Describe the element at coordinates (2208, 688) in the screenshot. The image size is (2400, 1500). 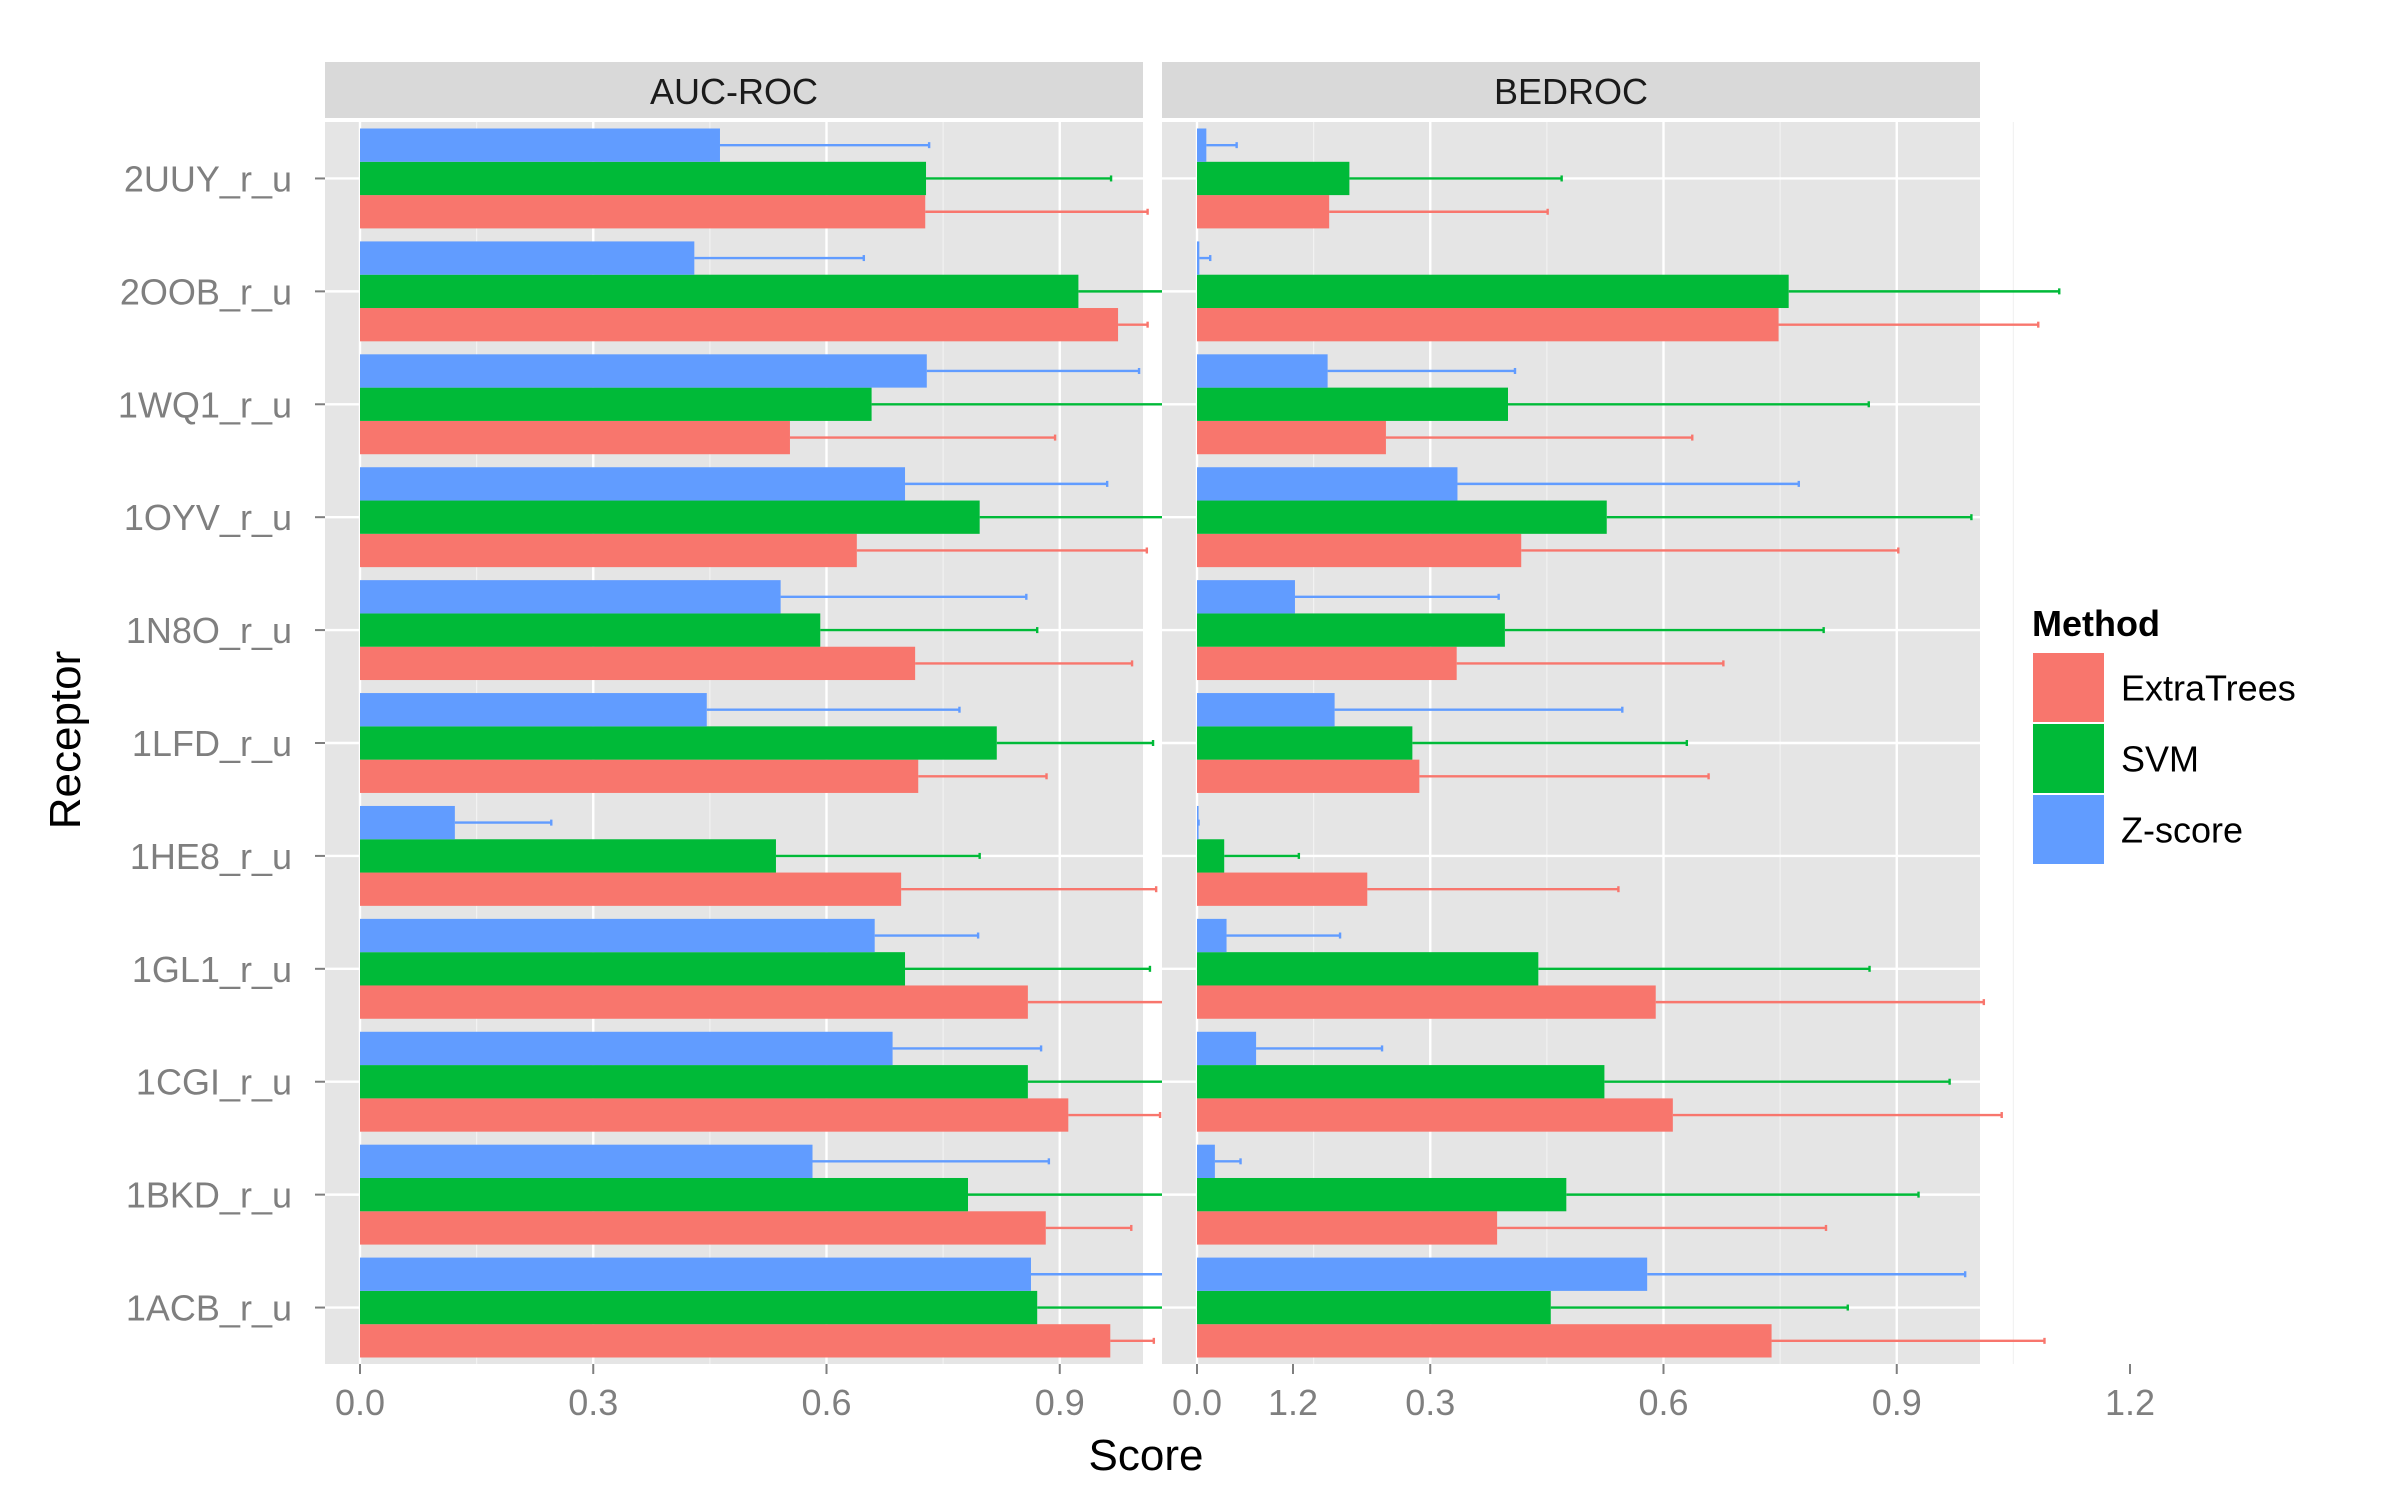
I see `legend-label: ExtraTrees` at that location.